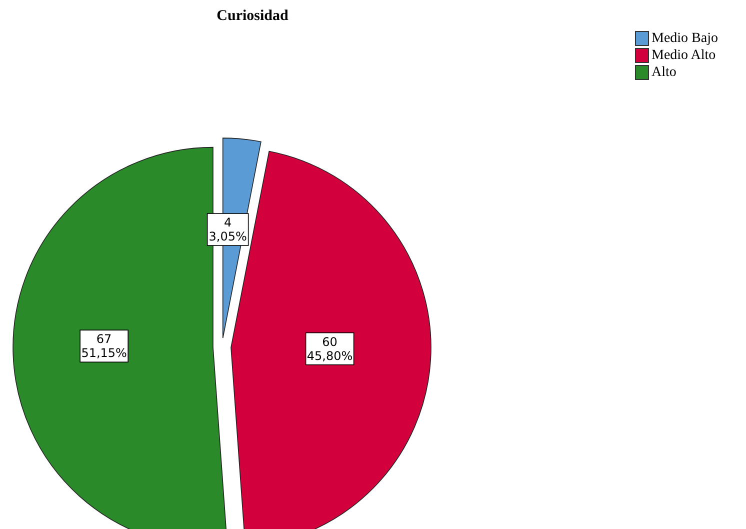 The height and width of the screenshot is (529, 746). I want to click on data-label: 4 3,05%, so click(227, 230).